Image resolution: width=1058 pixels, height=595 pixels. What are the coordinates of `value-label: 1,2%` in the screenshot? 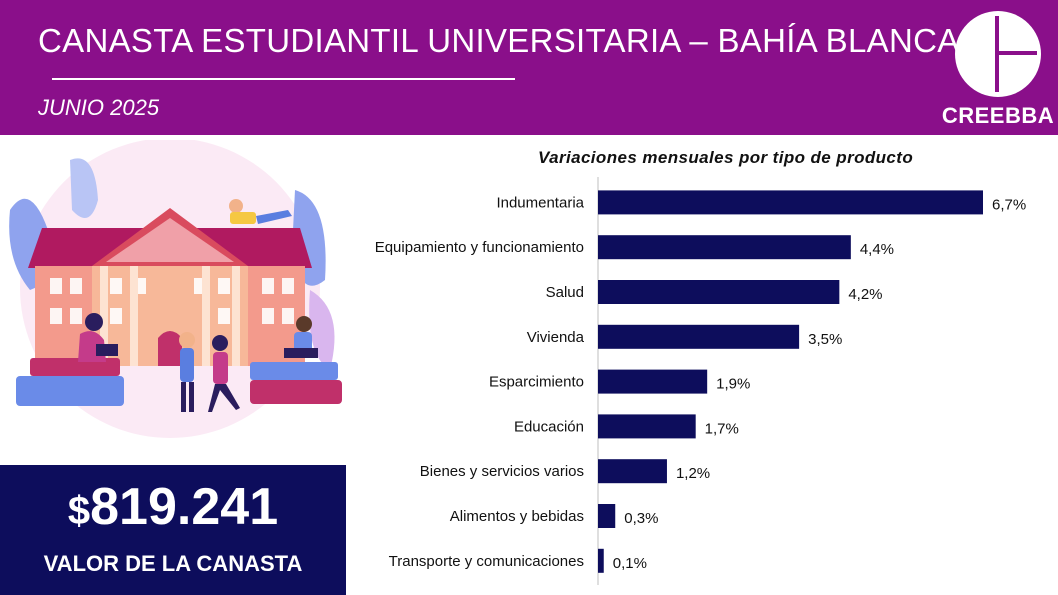 It's located at (693, 473).